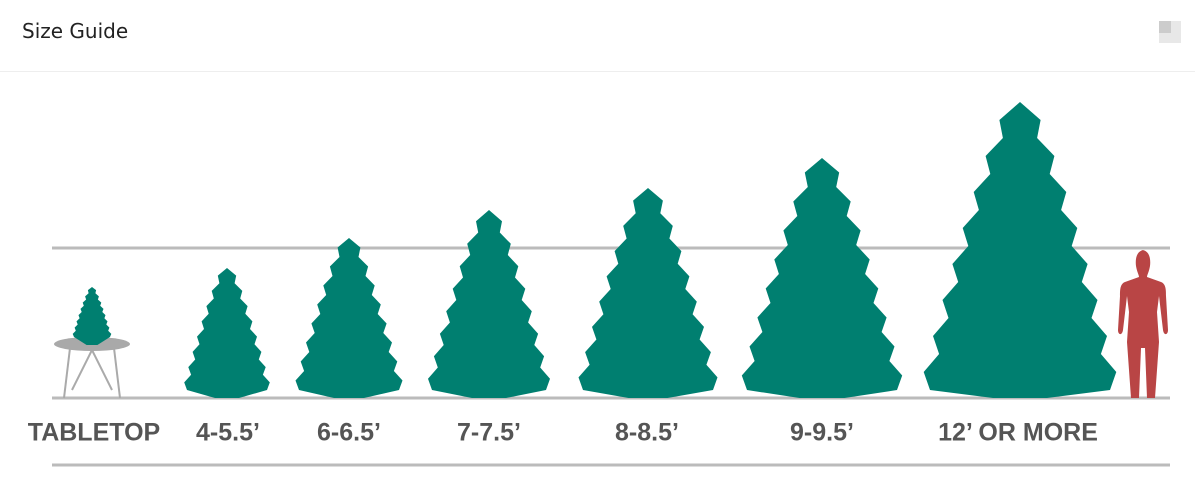 This screenshot has height=494, width=1195. What do you see at coordinates (1170, 32) in the screenshot?
I see `close-button` at bounding box center [1170, 32].